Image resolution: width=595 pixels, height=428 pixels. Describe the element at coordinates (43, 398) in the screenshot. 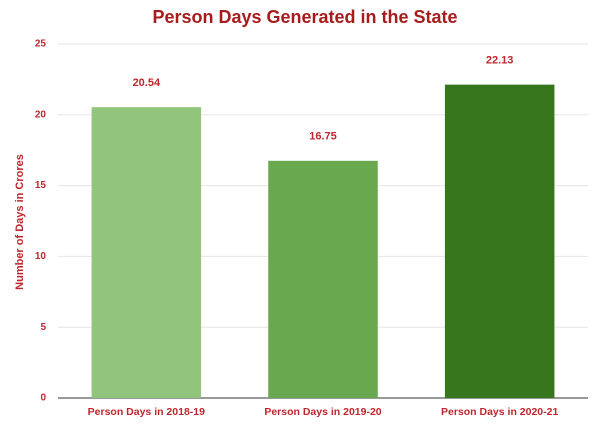

I see `y-tick-label: 0` at that location.